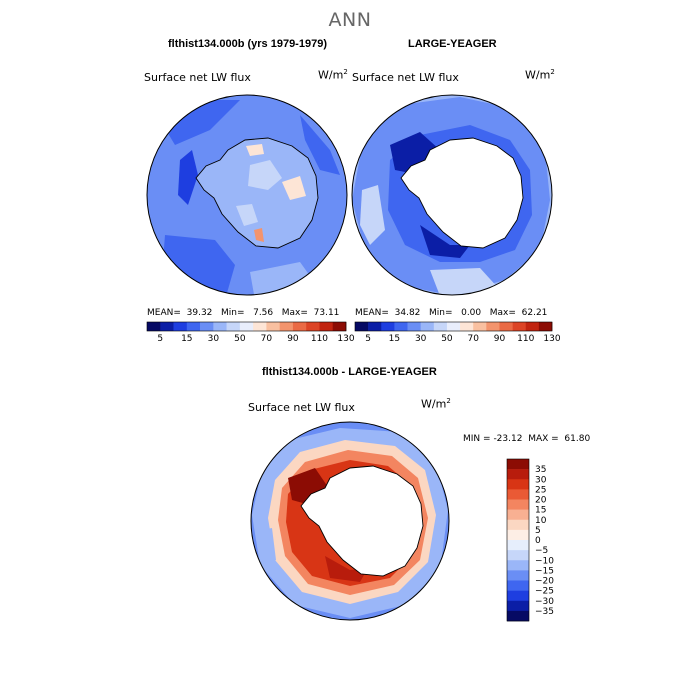 This screenshot has width=700, height=700. Describe the element at coordinates (269, 546) in the screenshot. I see `bt-patch` at that location.